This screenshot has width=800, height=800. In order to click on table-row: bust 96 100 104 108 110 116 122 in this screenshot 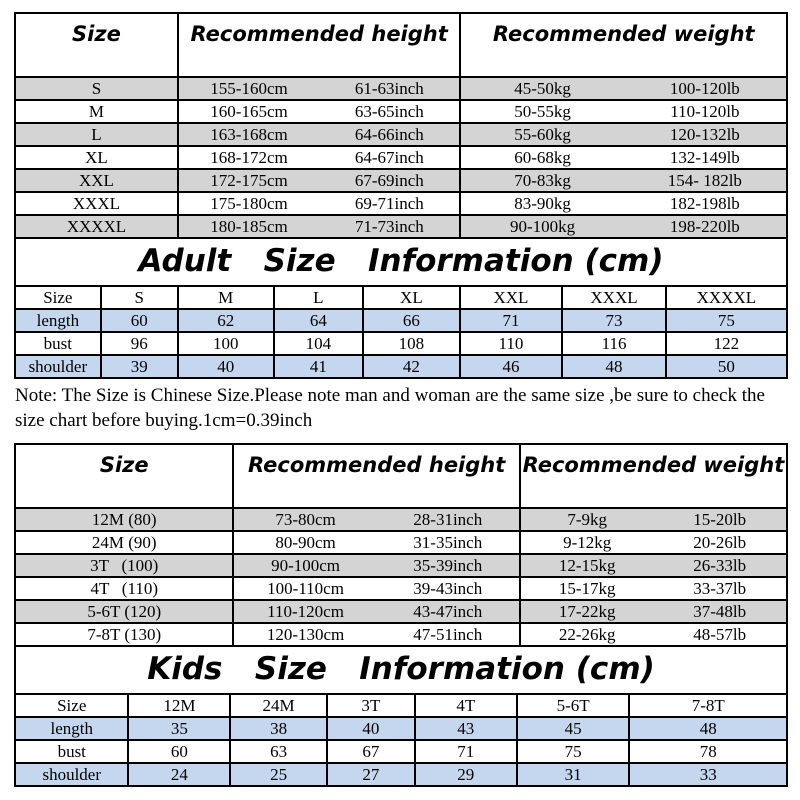, I will do `click(401, 343)`.